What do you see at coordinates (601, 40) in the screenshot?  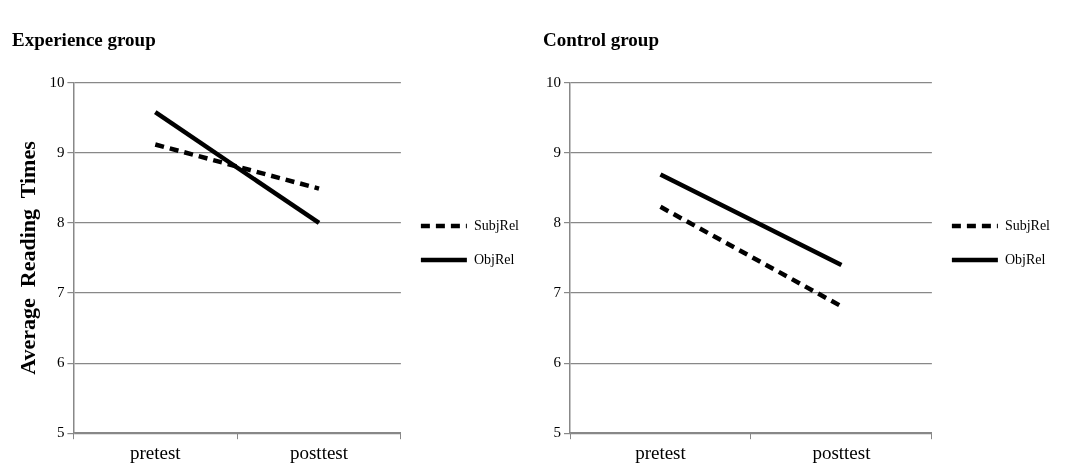 I see `chart-title: Control group` at bounding box center [601, 40].